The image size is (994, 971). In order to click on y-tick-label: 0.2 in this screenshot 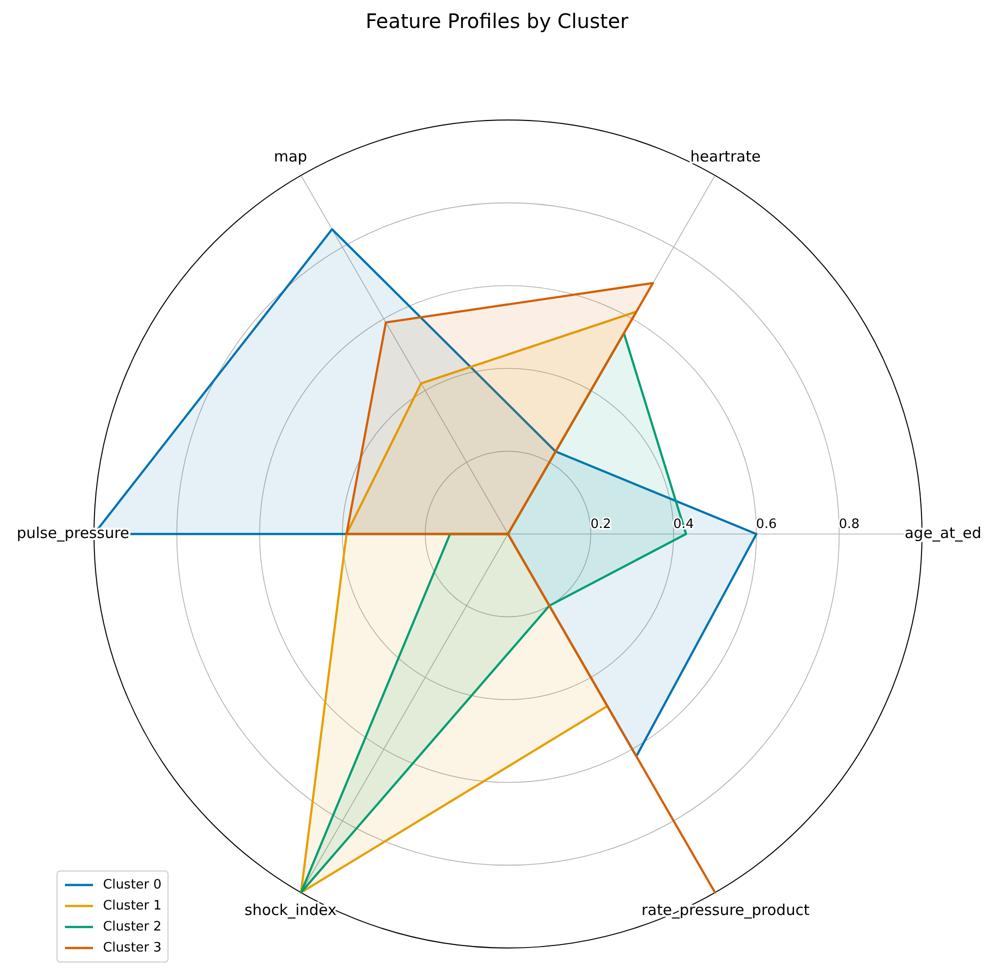, I will do `click(601, 524)`.